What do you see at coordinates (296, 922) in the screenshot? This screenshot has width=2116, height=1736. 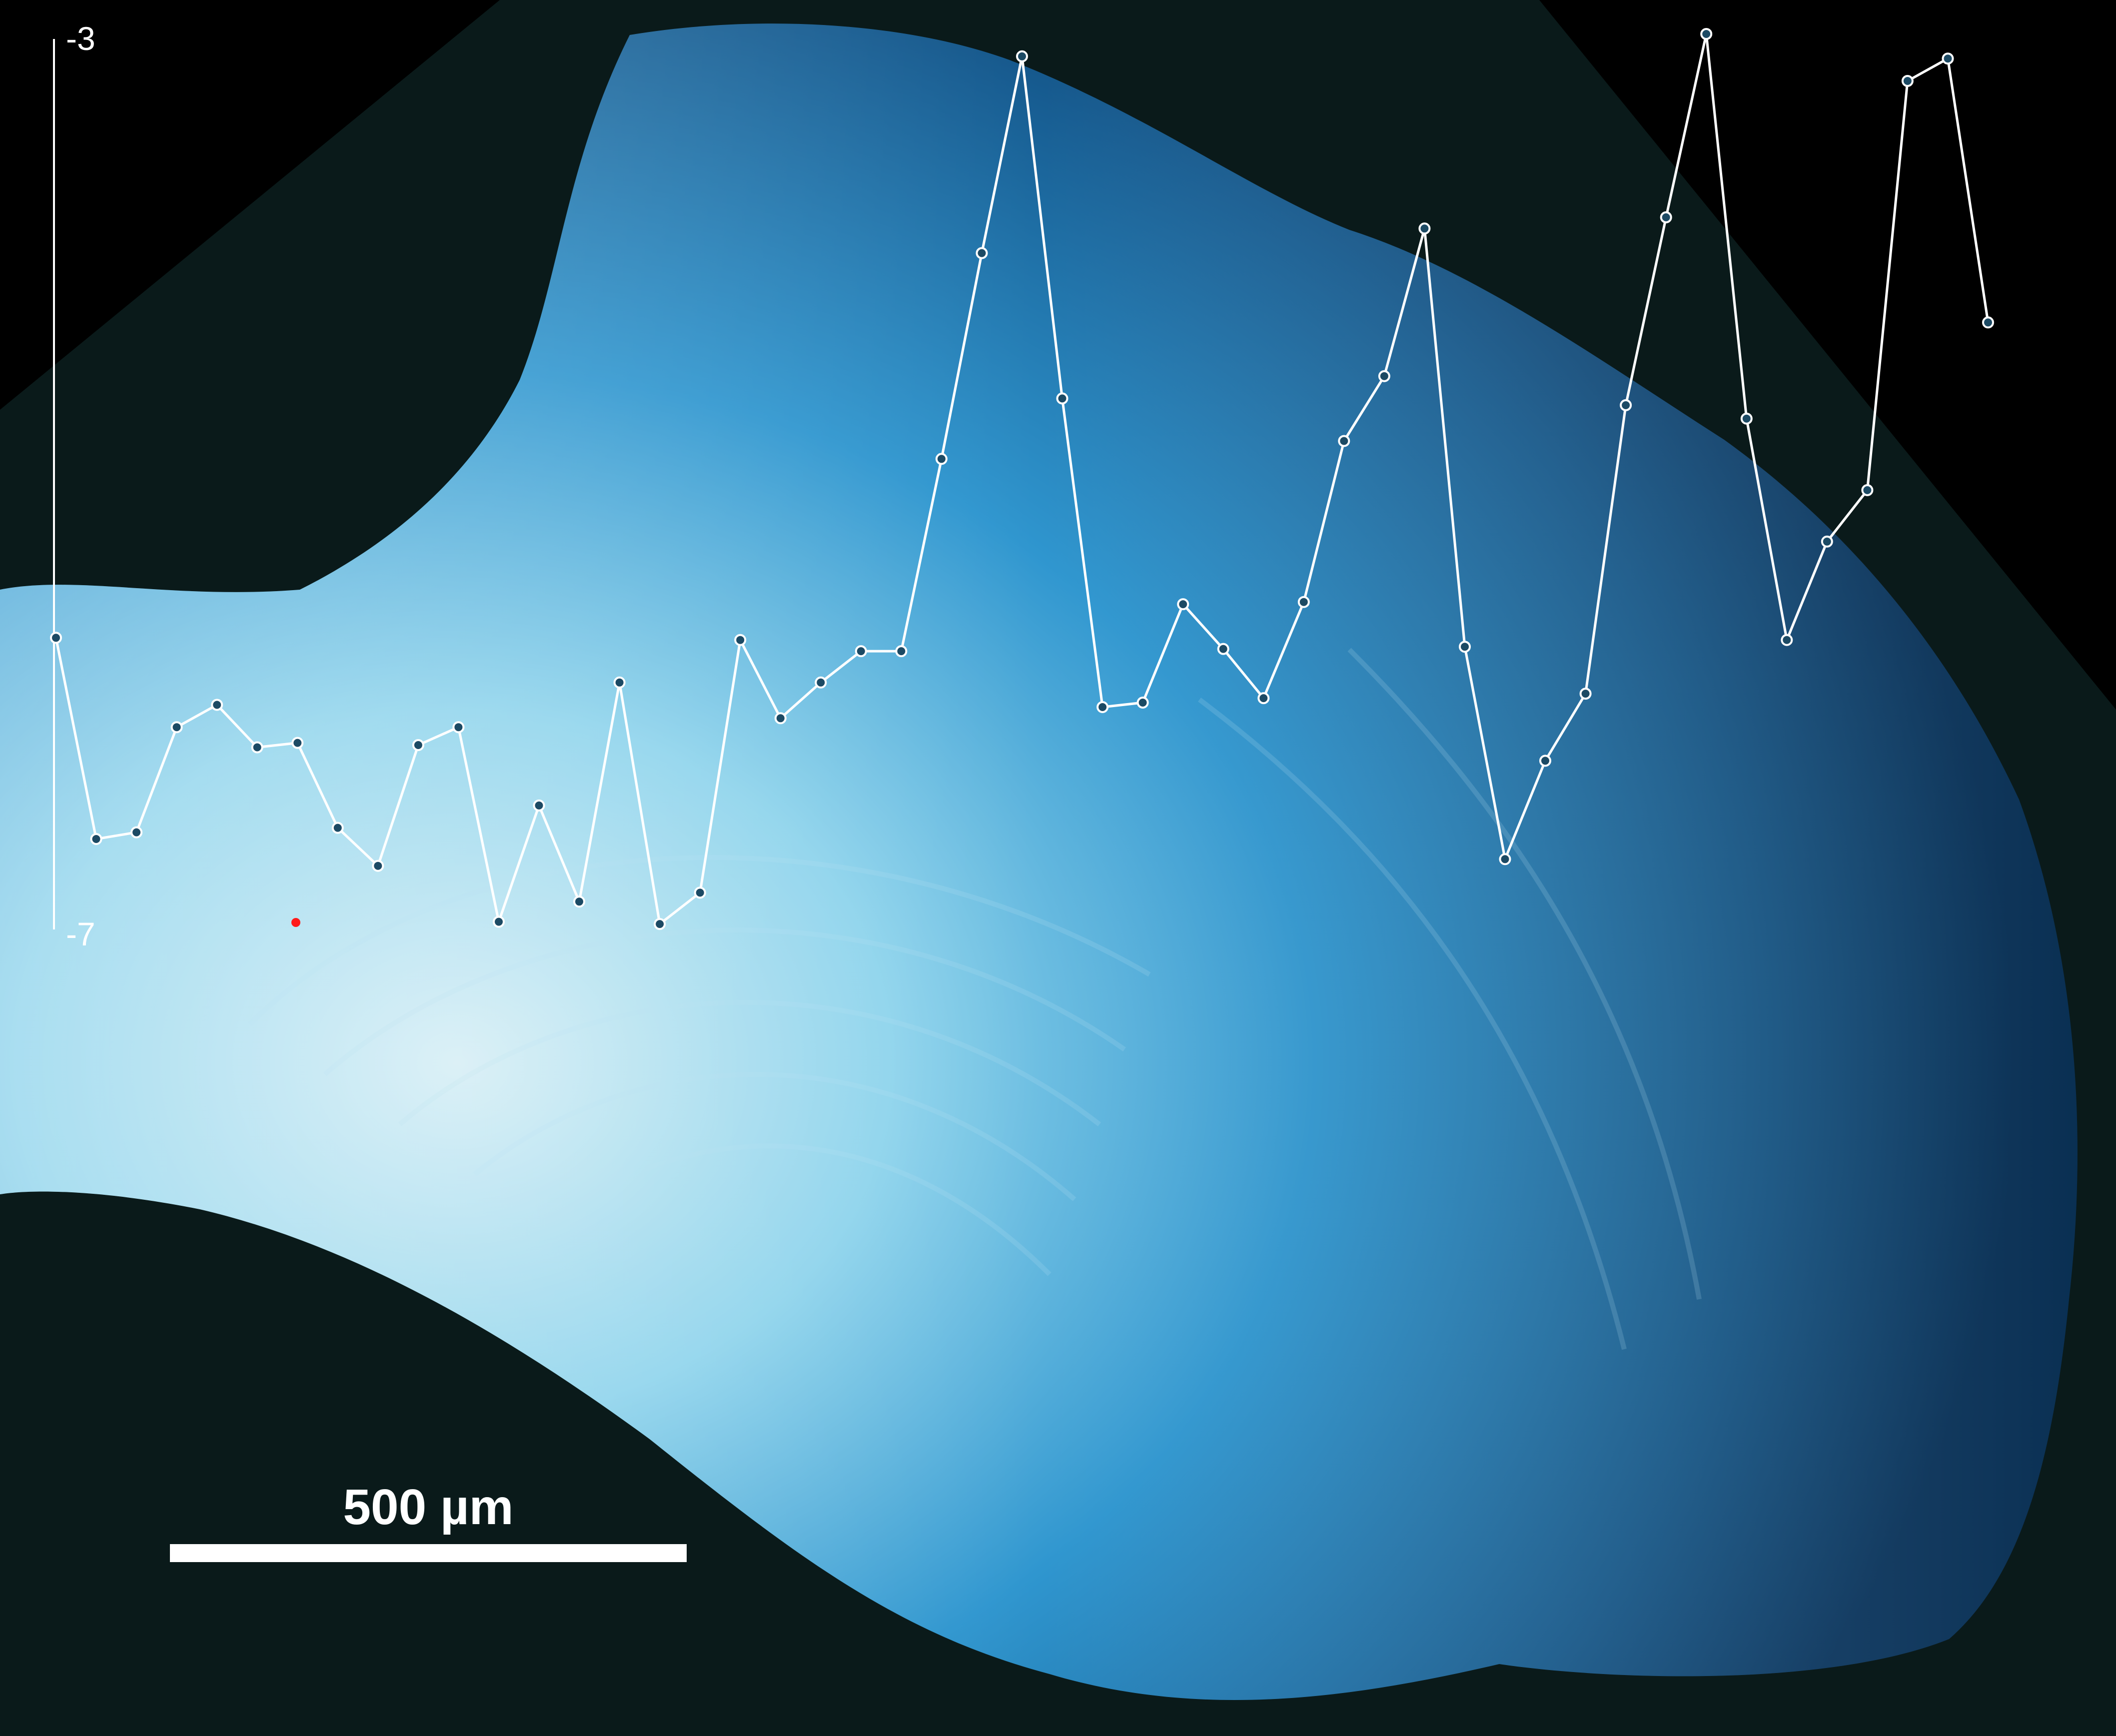 I see `start-marker-dot` at bounding box center [296, 922].